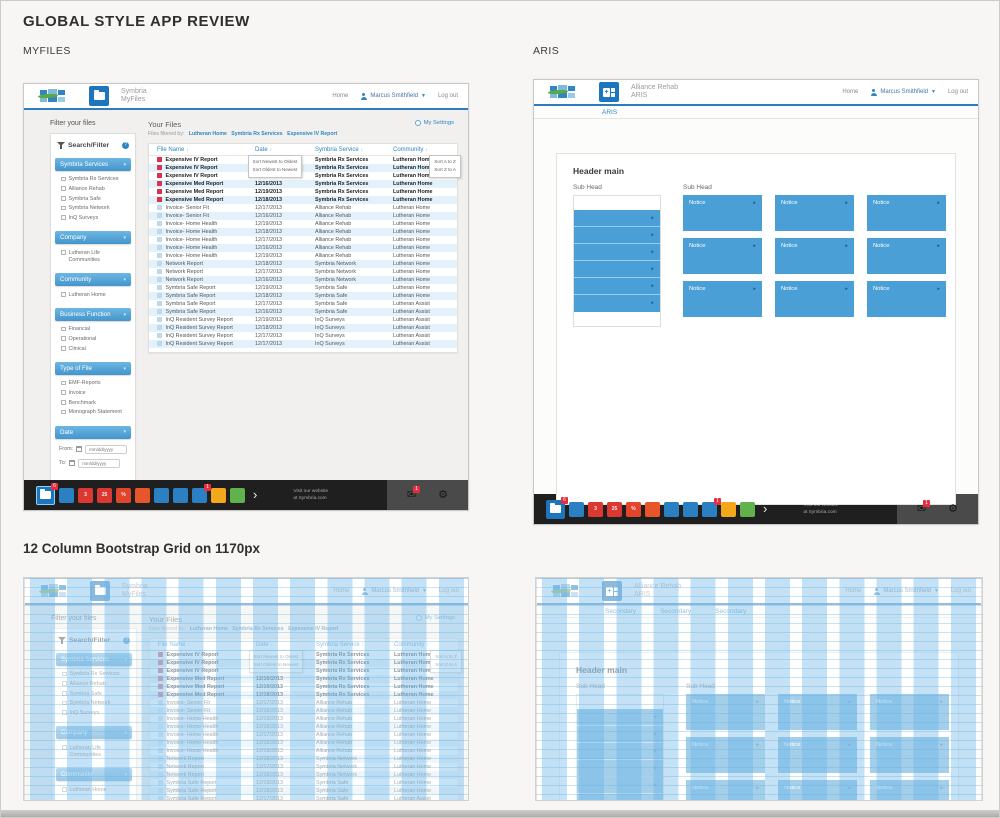  What do you see at coordinates (621, 611) in the screenshot?
I see `subnav-item-secondary: Secondary` at bounding box center [621, 611].